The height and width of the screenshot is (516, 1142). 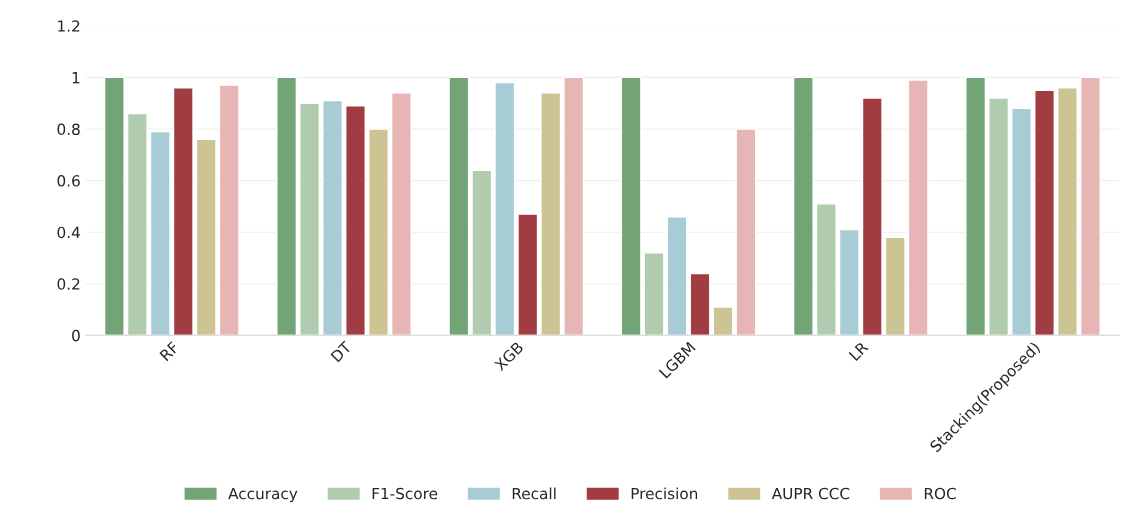 What do you see at coordinates (263, 495) in the screenshot?
I see `legend-label: Accuracy` at bounding box center [263, 495].